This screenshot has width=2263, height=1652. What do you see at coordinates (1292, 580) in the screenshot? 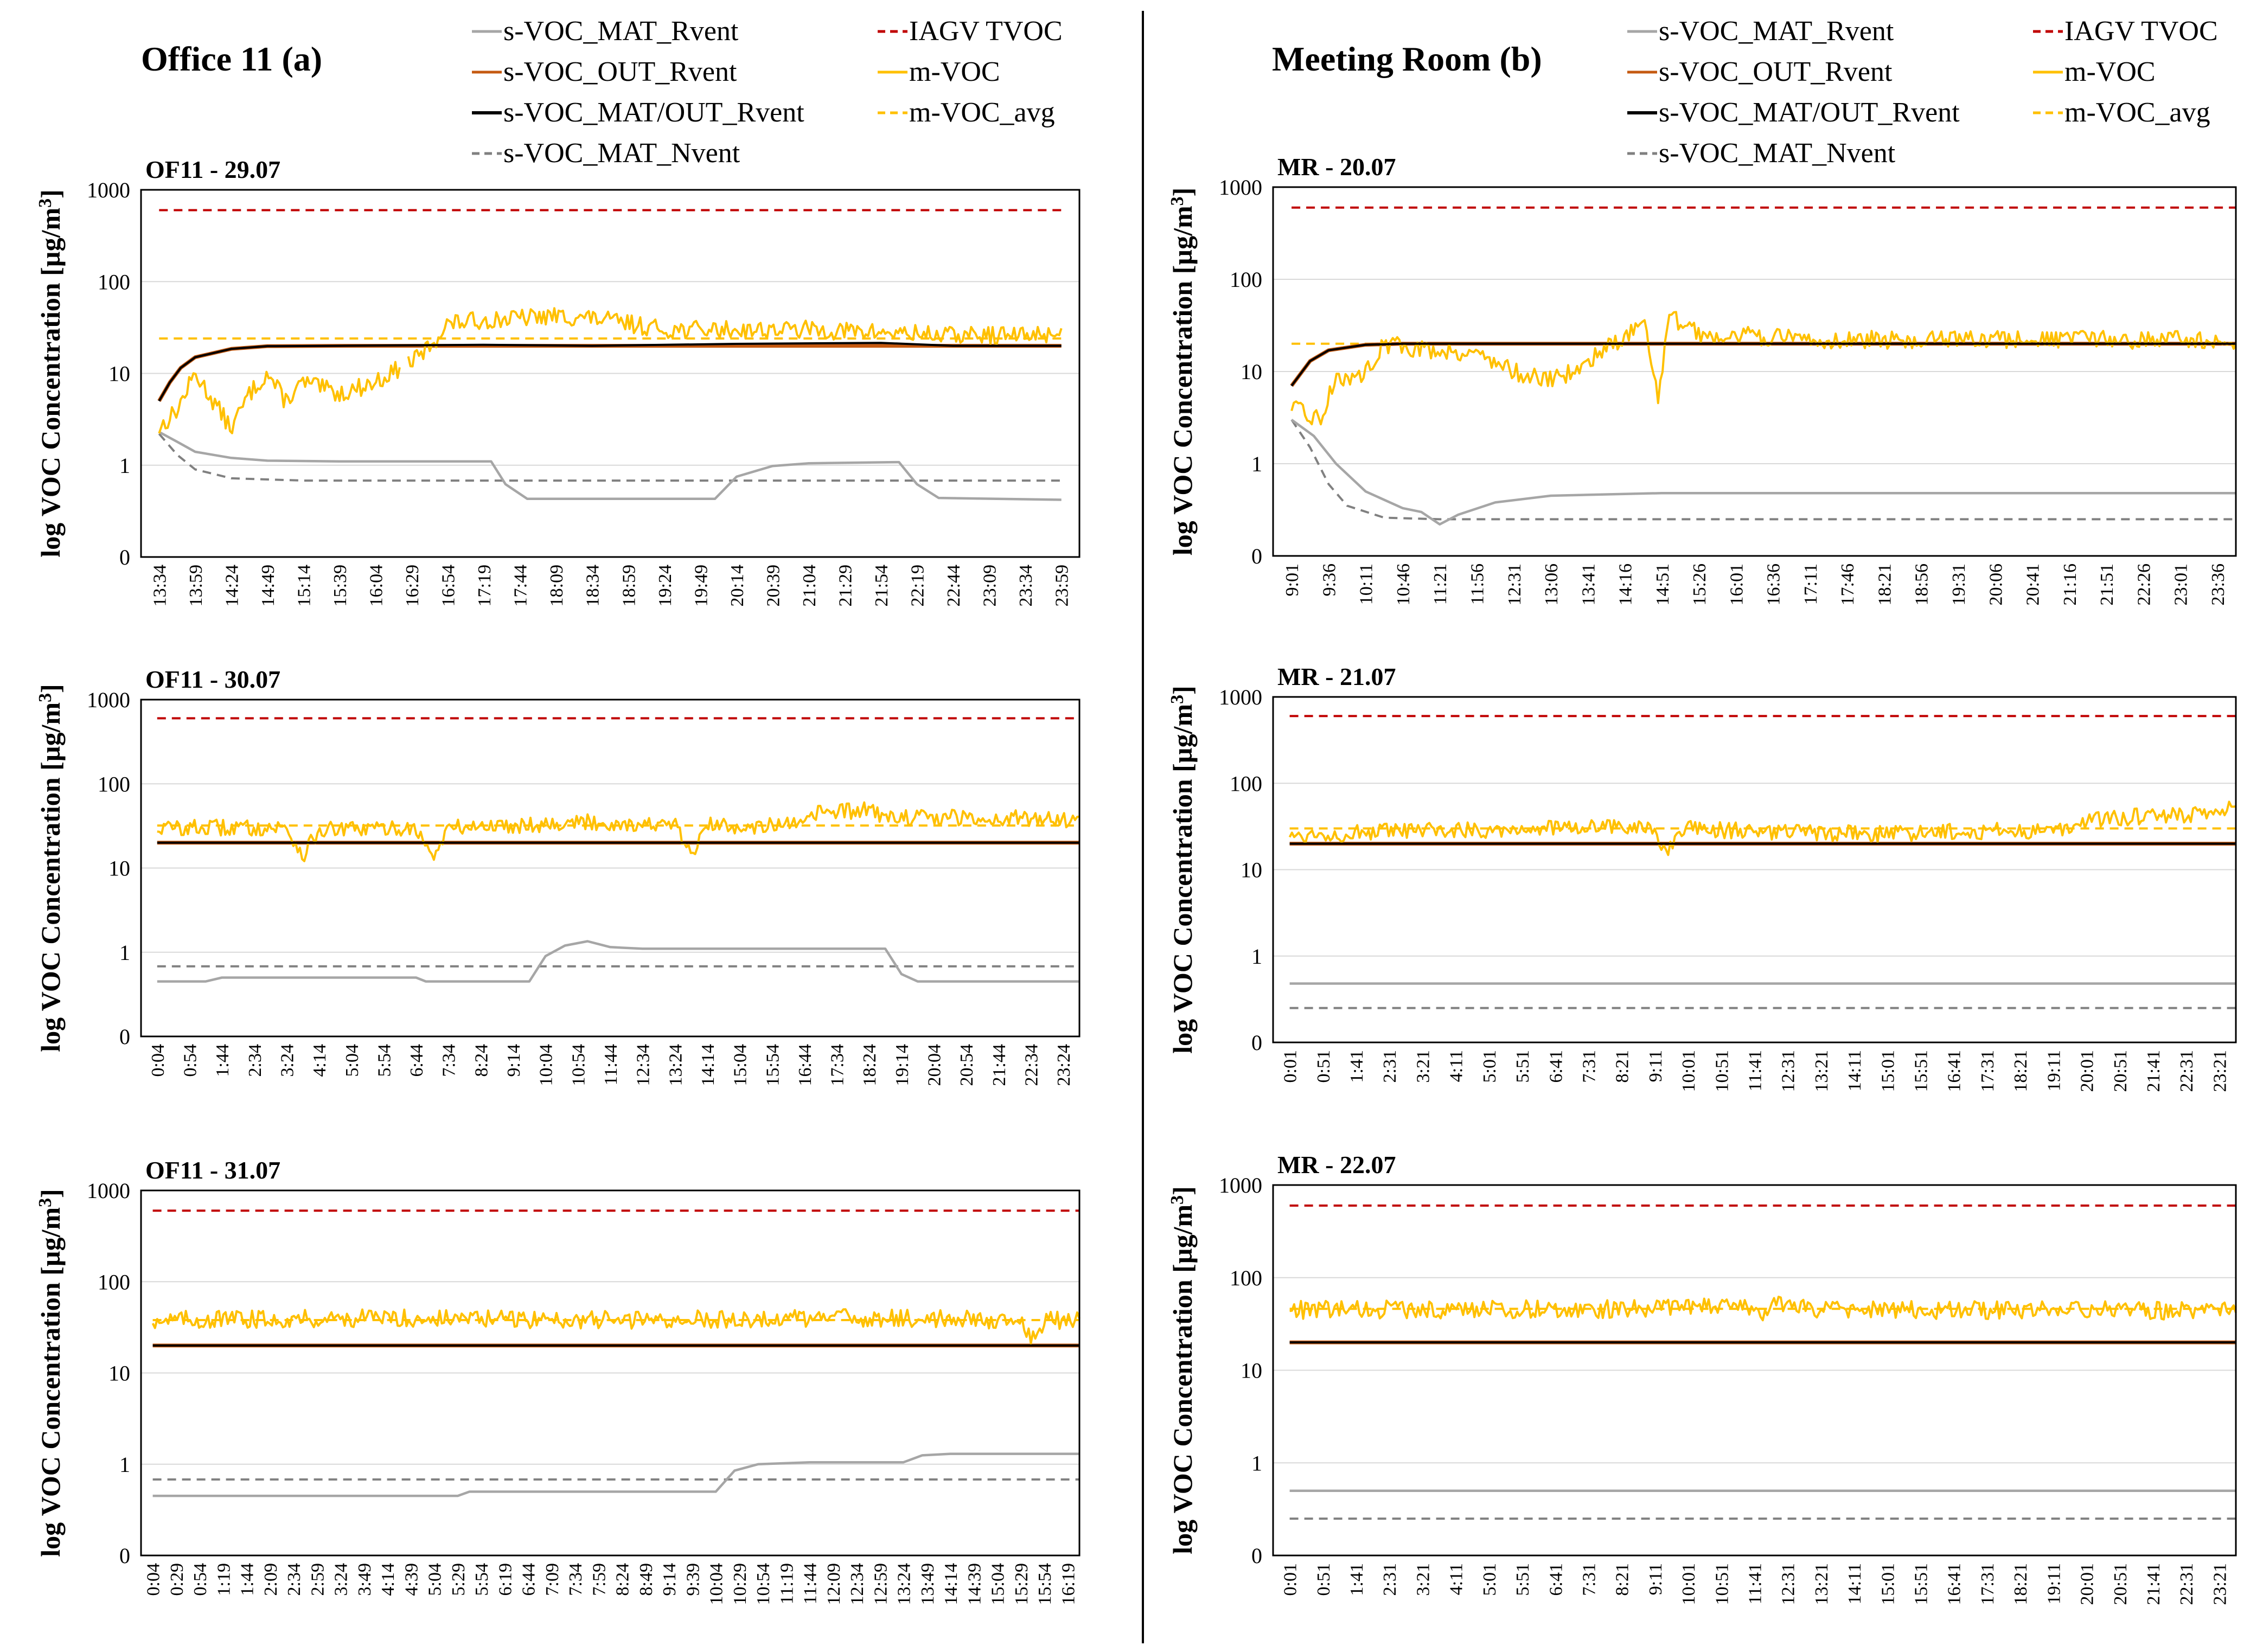
I see `x-tick-label: 9:01` at bounding box center [1292, 580].